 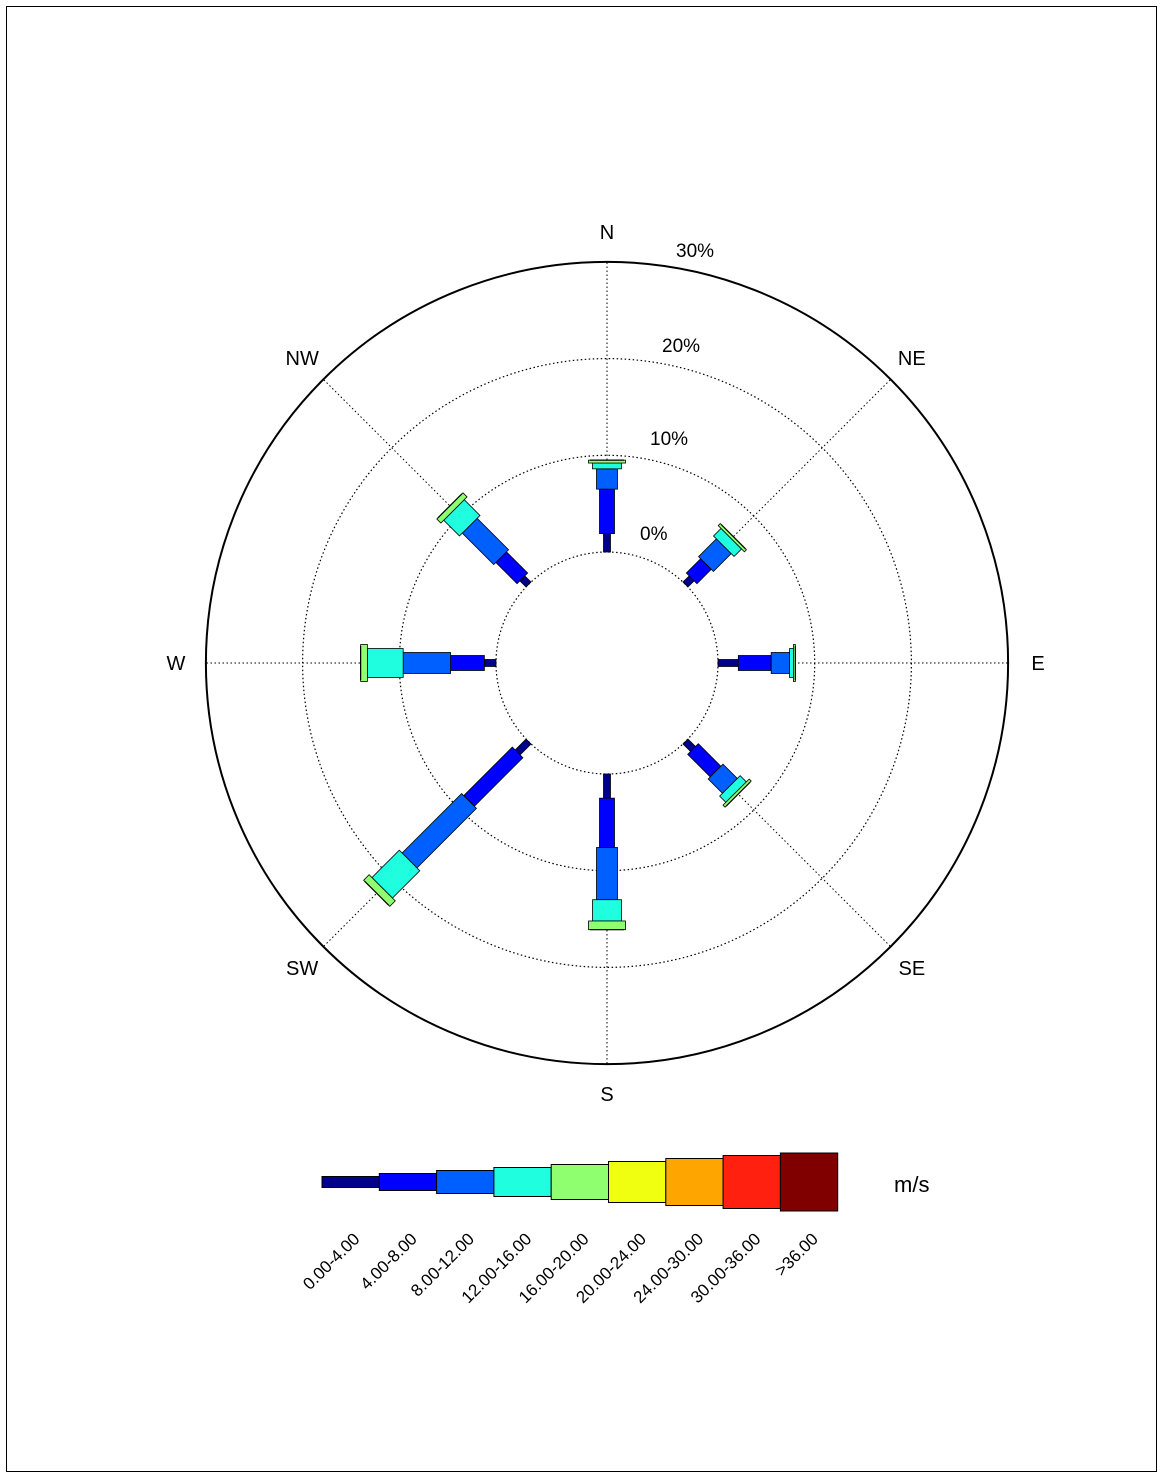 I want to click on direction-label-ne: NE, so click(x=912, y=359).